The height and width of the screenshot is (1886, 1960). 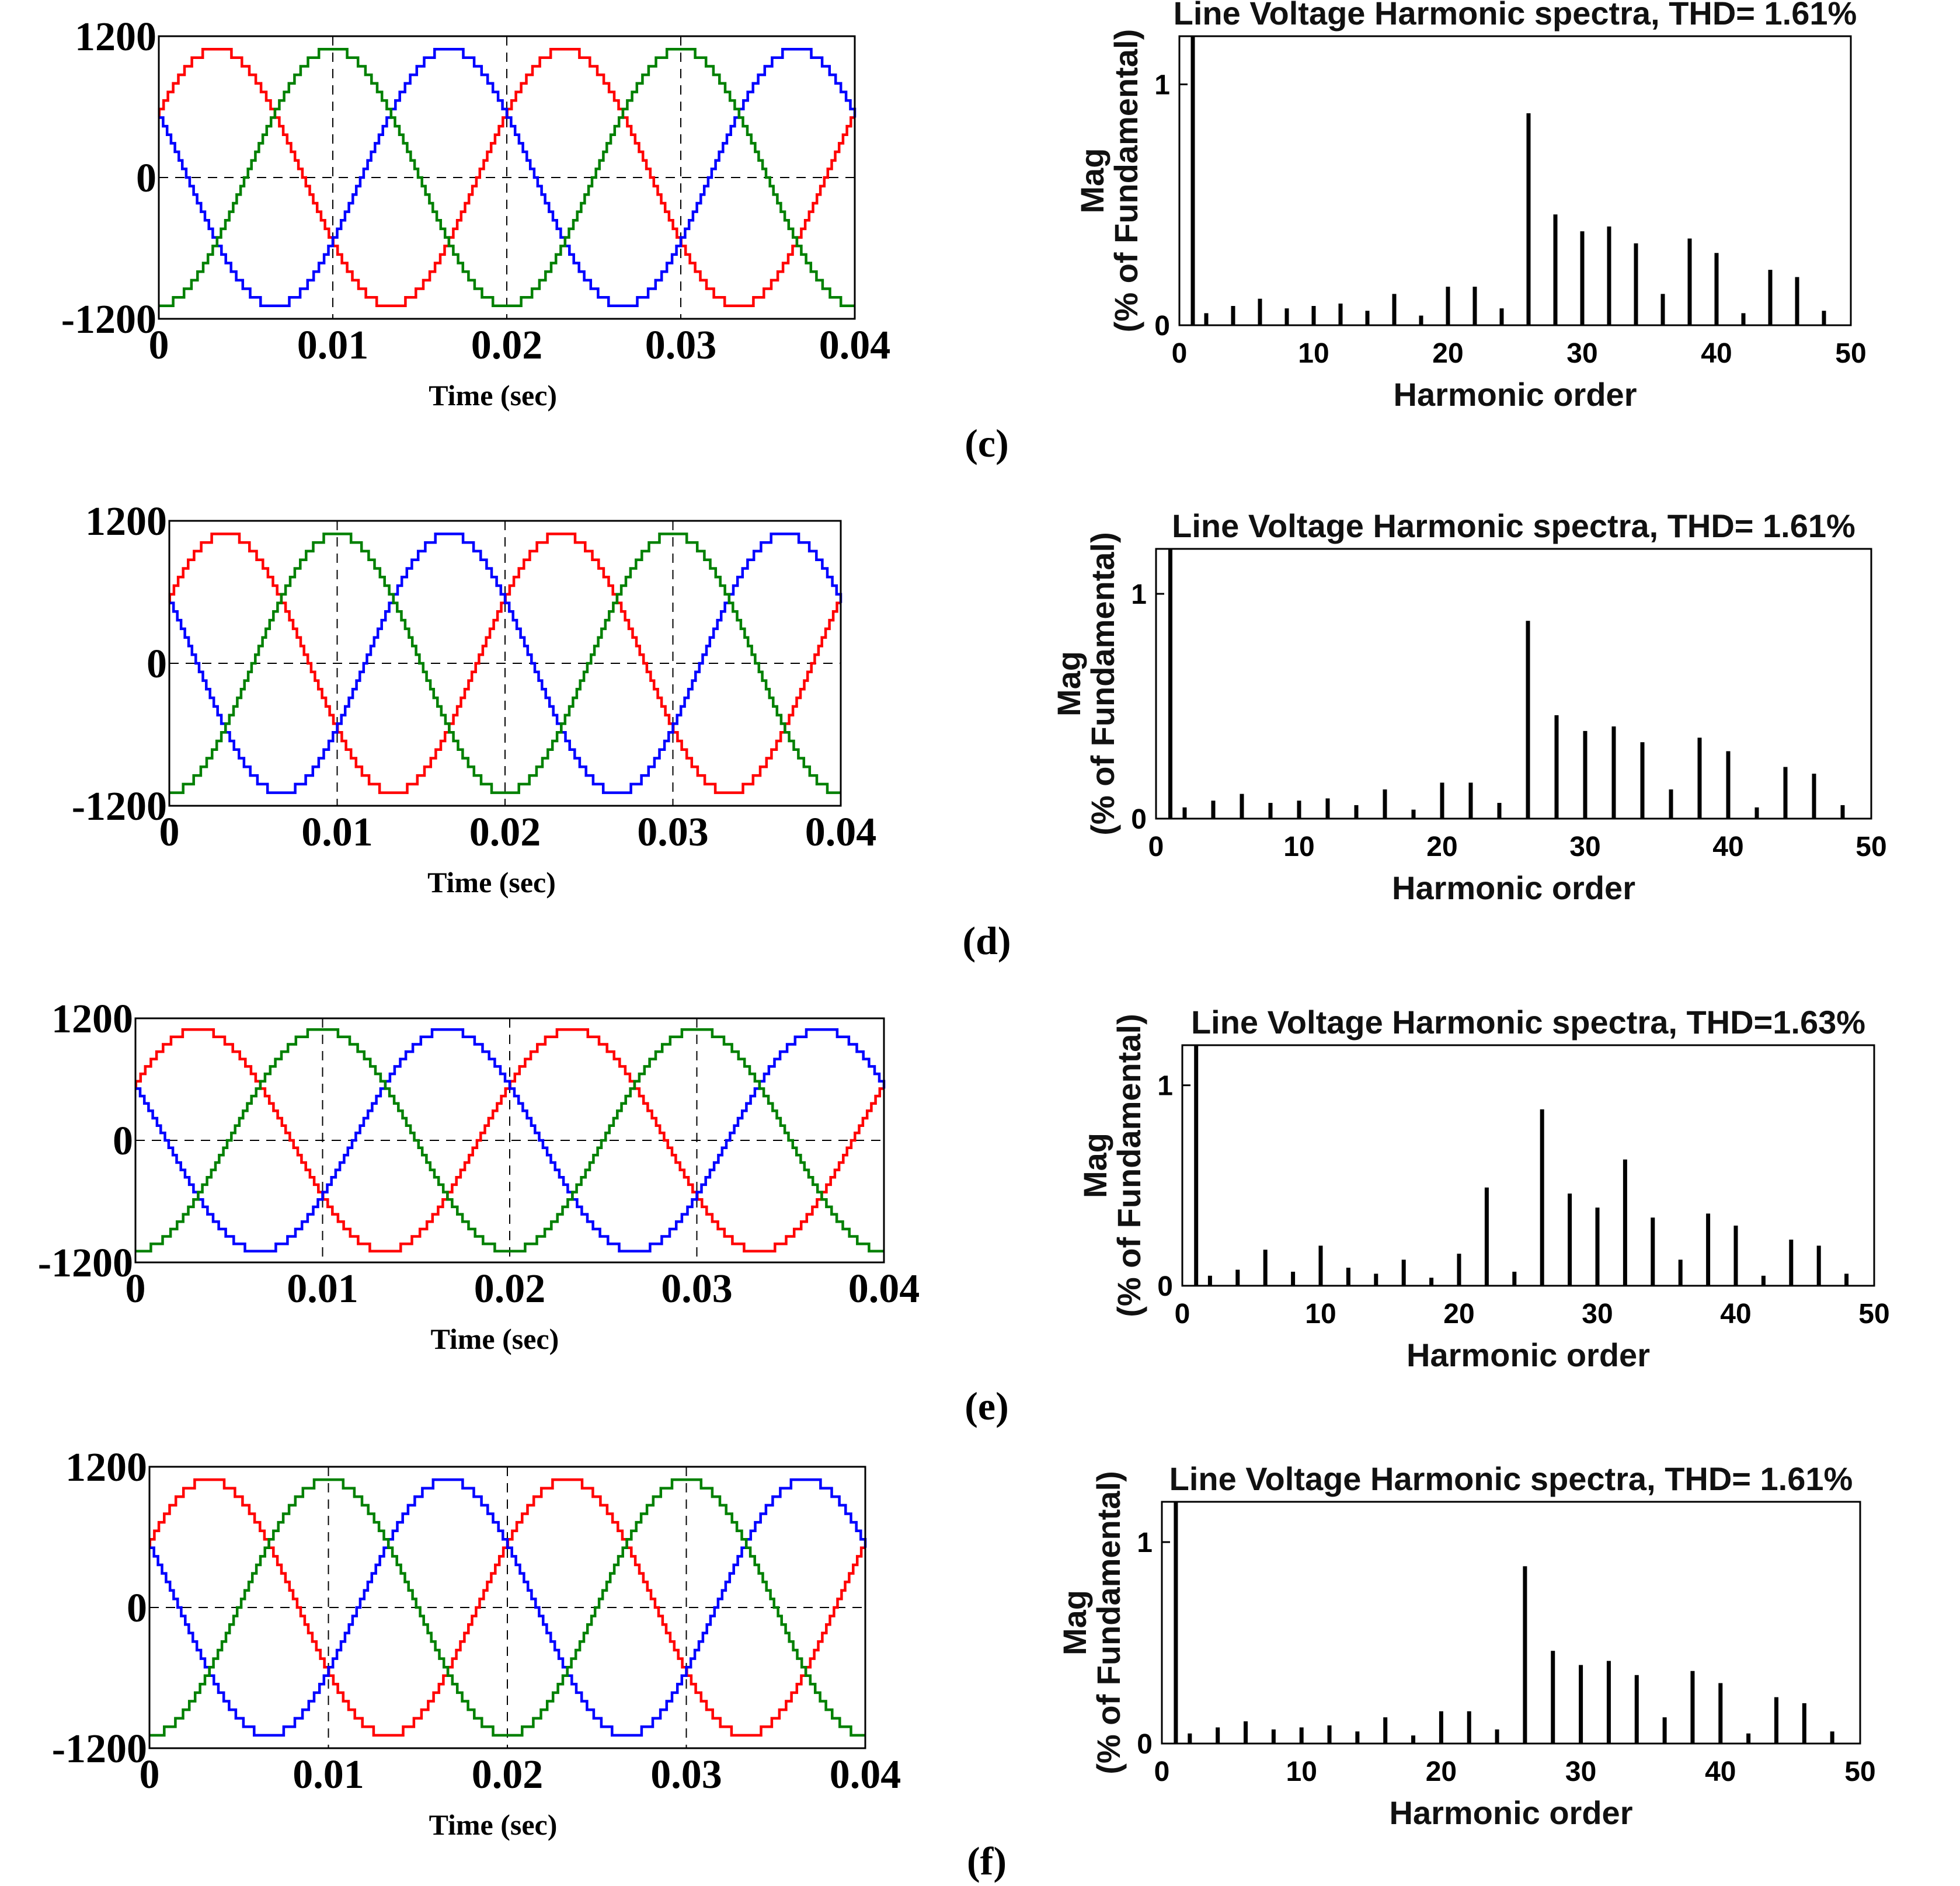 I want to click on panel-label: (e), so click(x=986, y=1406).